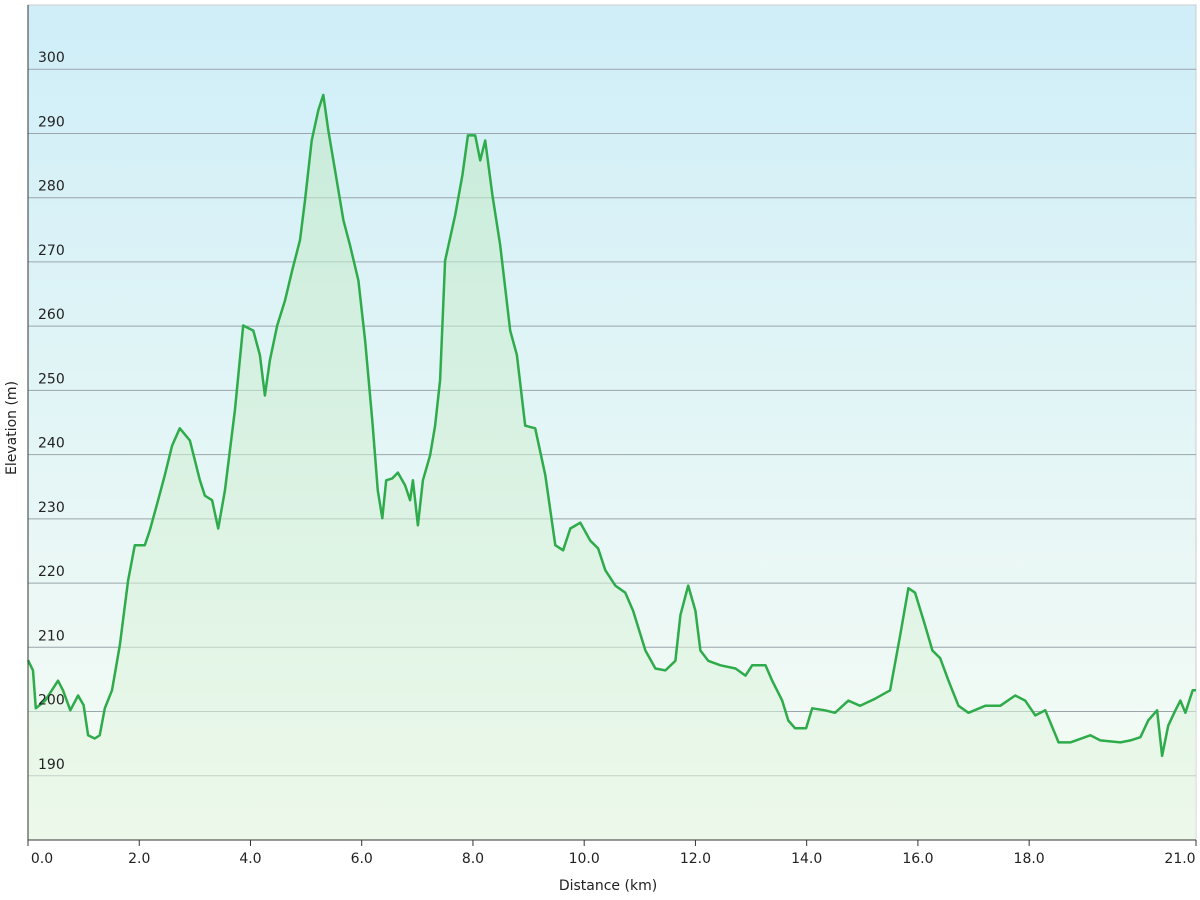  I want to click on y-tick-label: 250, so click(51, 379).